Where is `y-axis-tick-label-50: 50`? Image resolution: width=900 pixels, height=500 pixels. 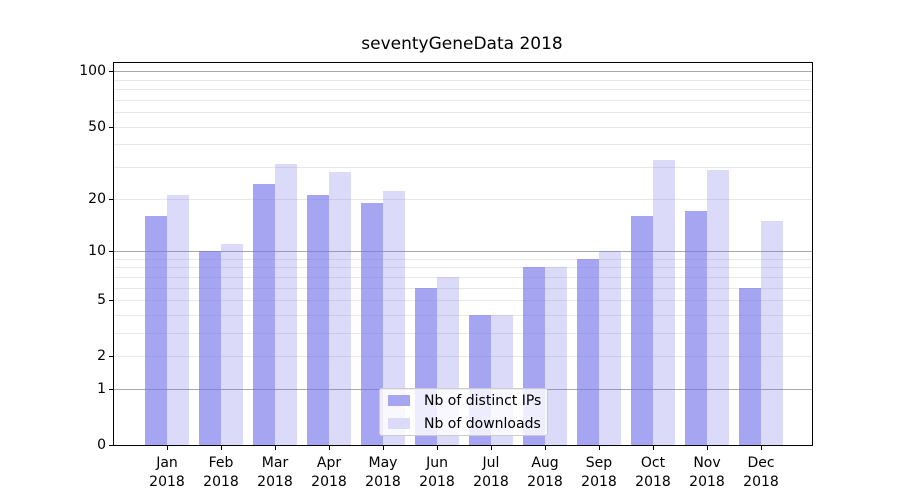
y-axis-tick-label-50: 50 is located at coordinates (97, 126).